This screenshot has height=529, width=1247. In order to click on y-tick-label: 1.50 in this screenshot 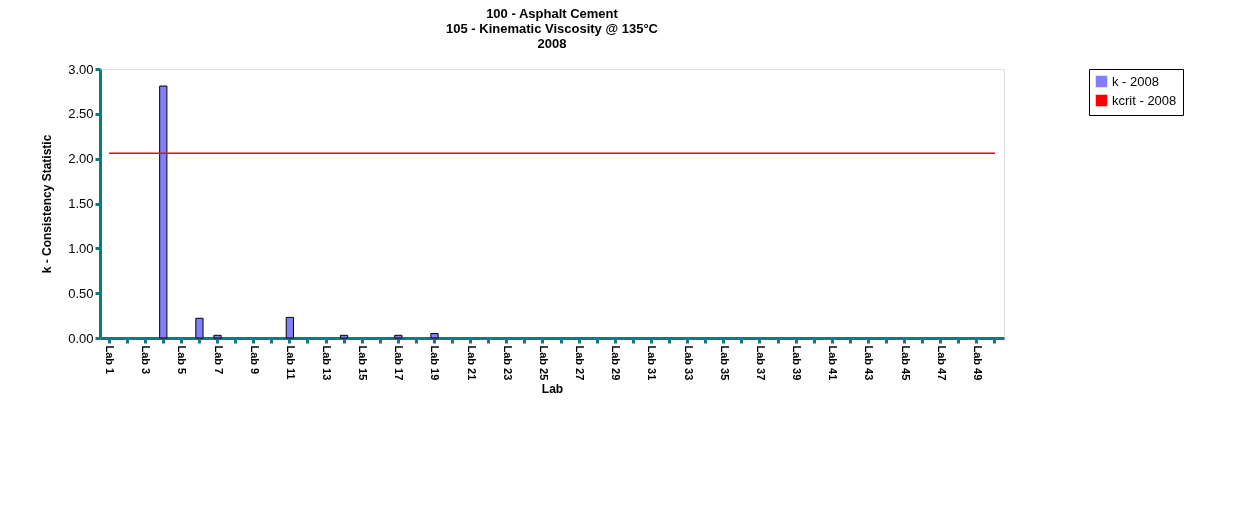, I will do `click(81, 203)`.